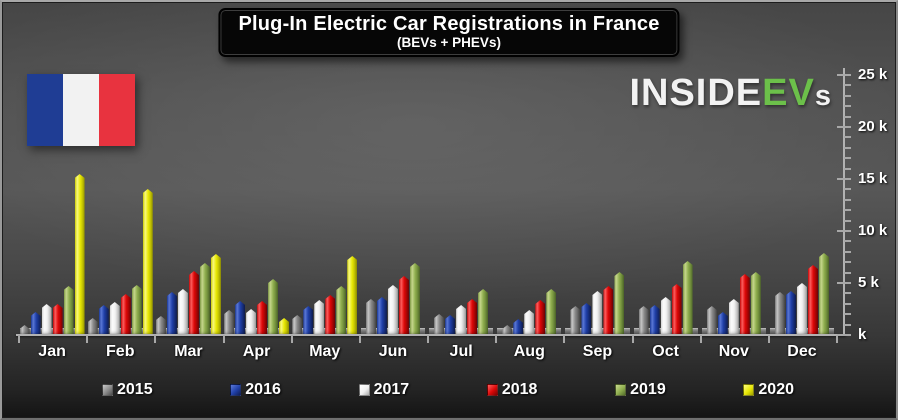 The width and height of the screenshot is (898, 420). I want to click on bar-2016-jan, so click(35, 323).